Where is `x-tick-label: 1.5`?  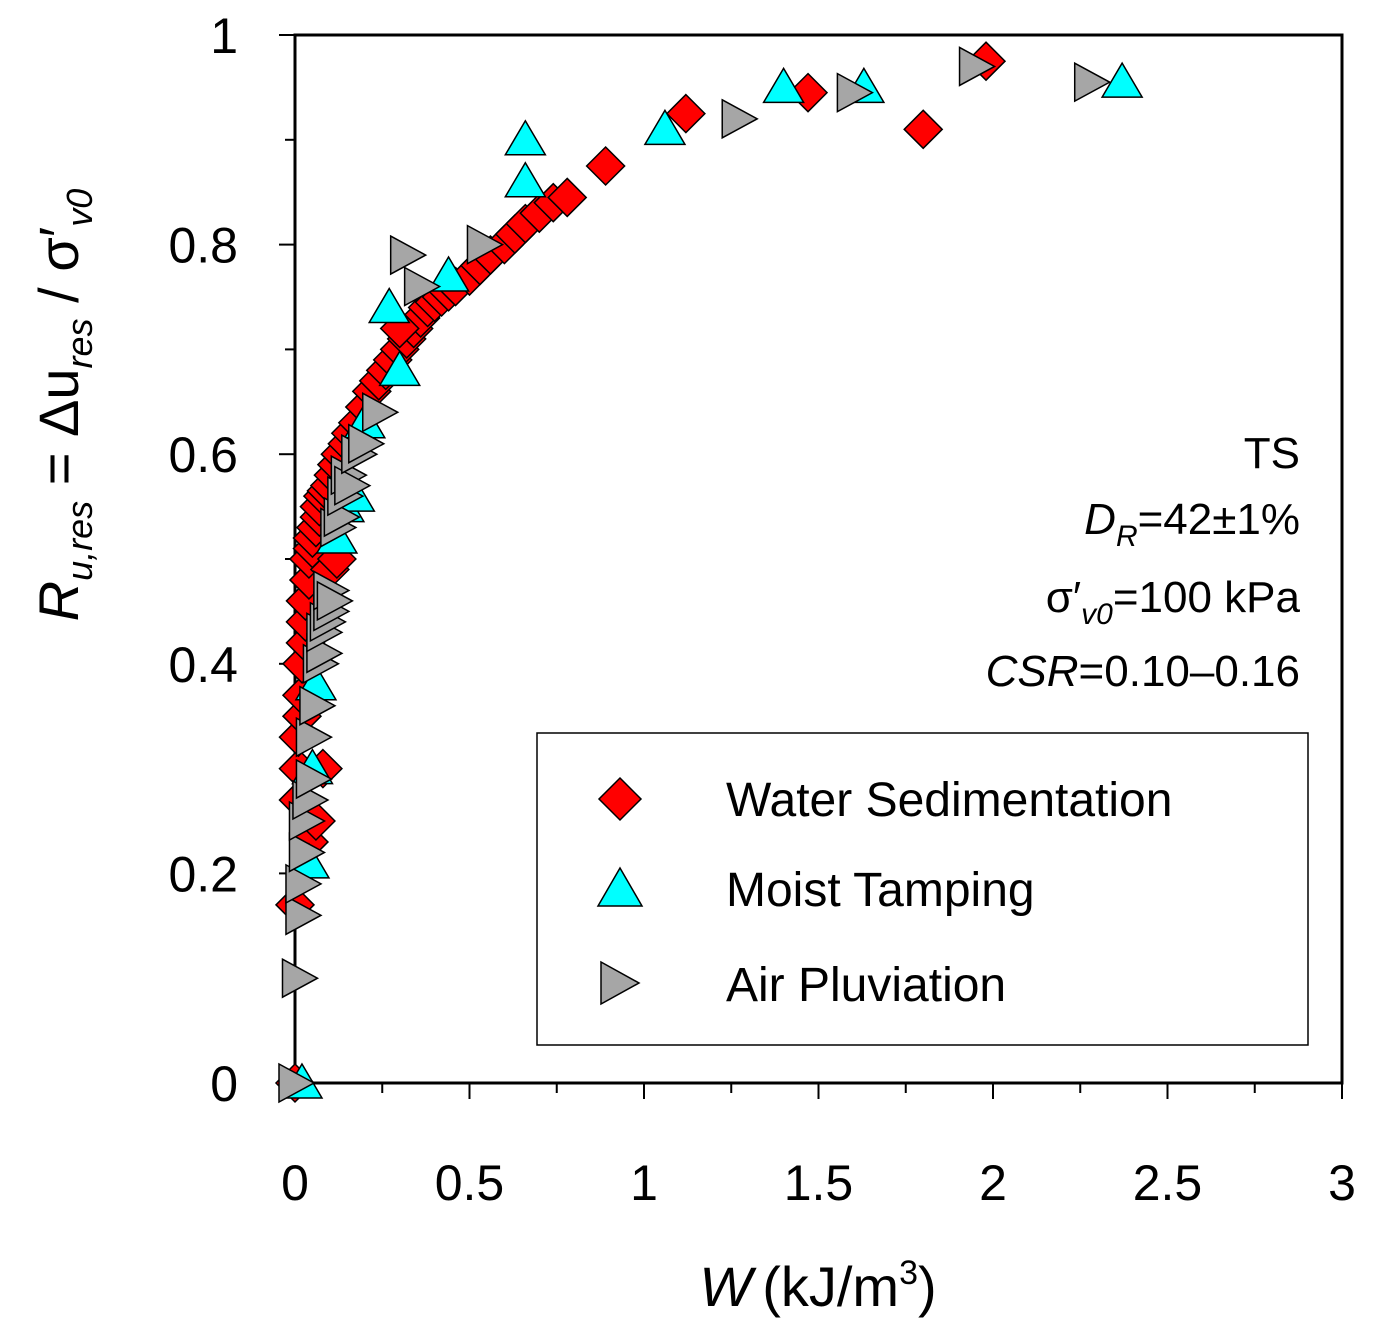
x-tick-label: 1.5 is located at coordinates (819, 1183).